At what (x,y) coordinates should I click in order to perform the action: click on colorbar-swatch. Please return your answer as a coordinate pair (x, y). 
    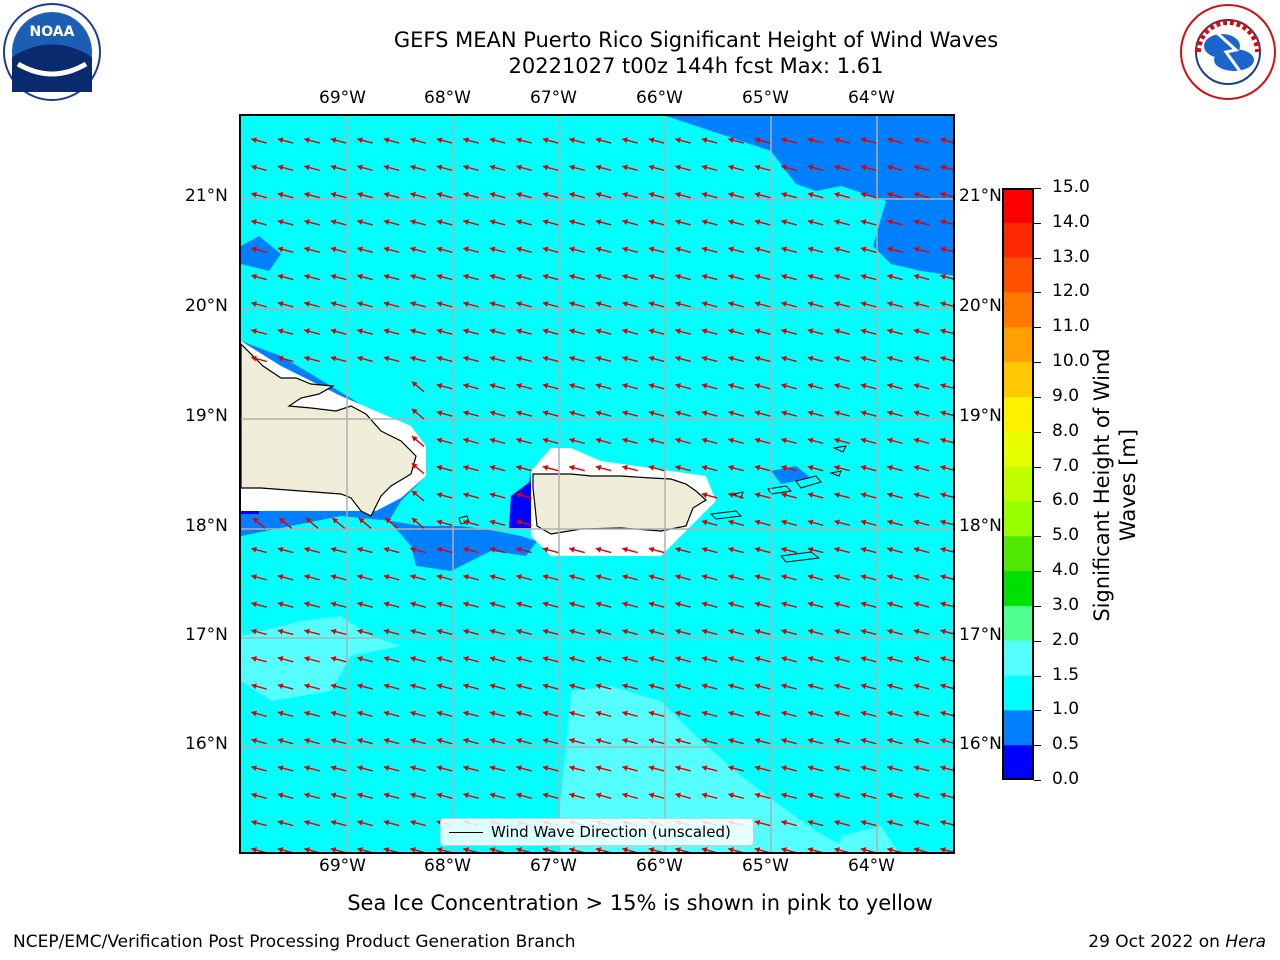
    Looking at the image, I should click on (1018, 589).